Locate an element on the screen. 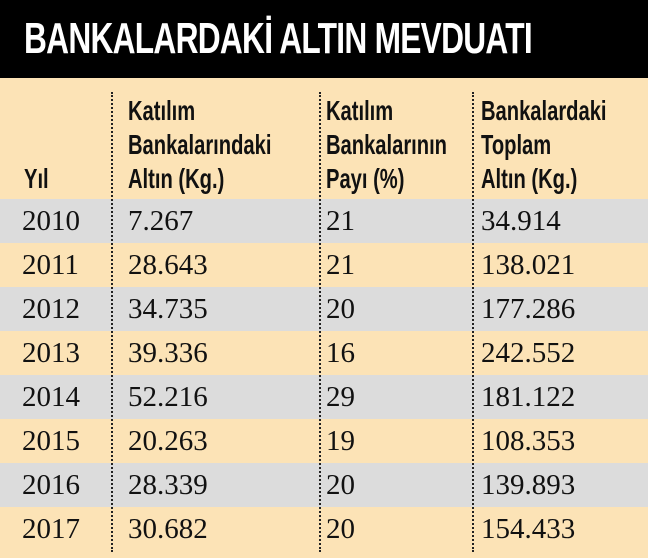  table-cell: 242.552 is located at coordinates (528, 353).